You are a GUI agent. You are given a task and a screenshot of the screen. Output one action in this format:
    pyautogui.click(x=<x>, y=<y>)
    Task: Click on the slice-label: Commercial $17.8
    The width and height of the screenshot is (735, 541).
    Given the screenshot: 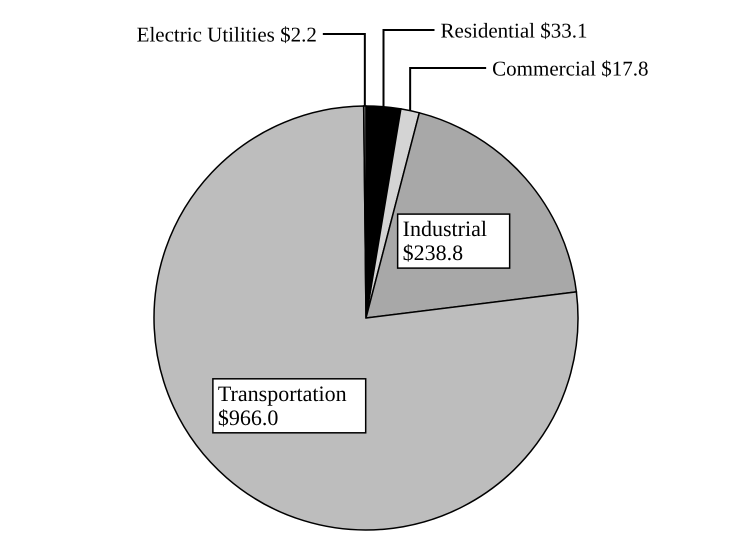 What is the action you would take?
    pyautogui.click(x=570, y=68)
    